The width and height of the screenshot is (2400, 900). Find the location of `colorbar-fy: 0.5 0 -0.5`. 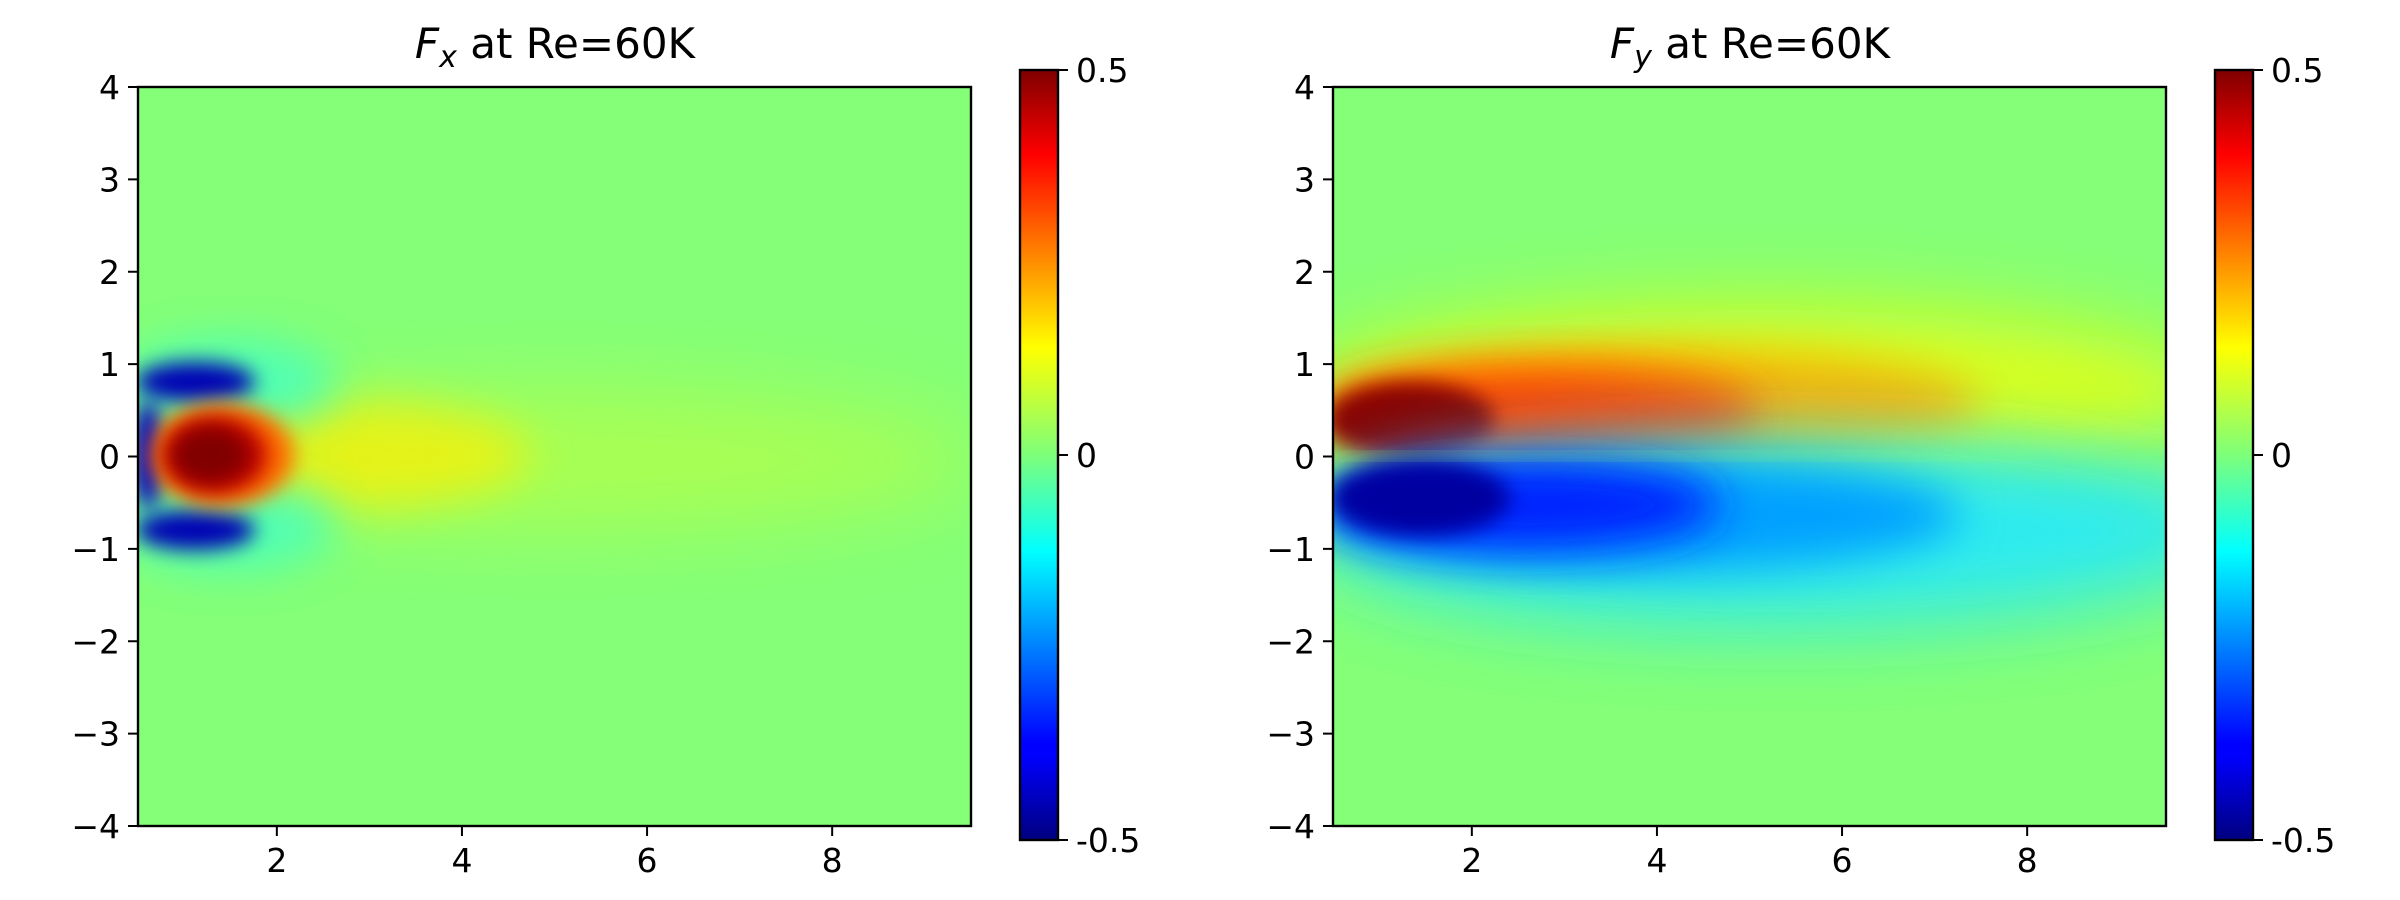

colorbar-fy: 0.5 0 -0.5 is located at coordinates (2274, 455).